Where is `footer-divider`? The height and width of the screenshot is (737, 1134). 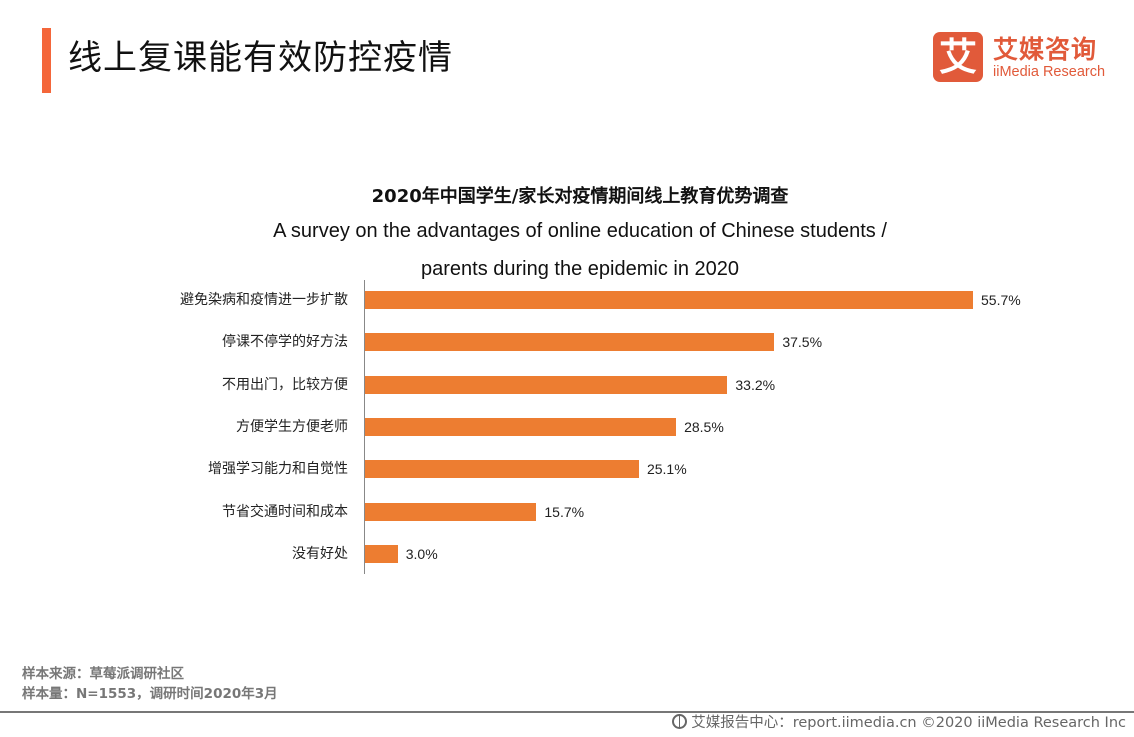 footer-divider is located at coordinates (567, 712).